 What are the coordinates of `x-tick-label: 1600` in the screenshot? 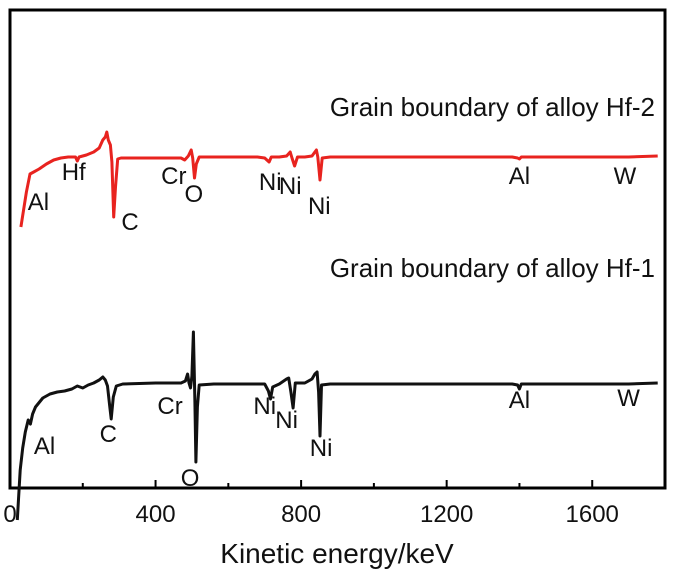 It's located at (592, 514).